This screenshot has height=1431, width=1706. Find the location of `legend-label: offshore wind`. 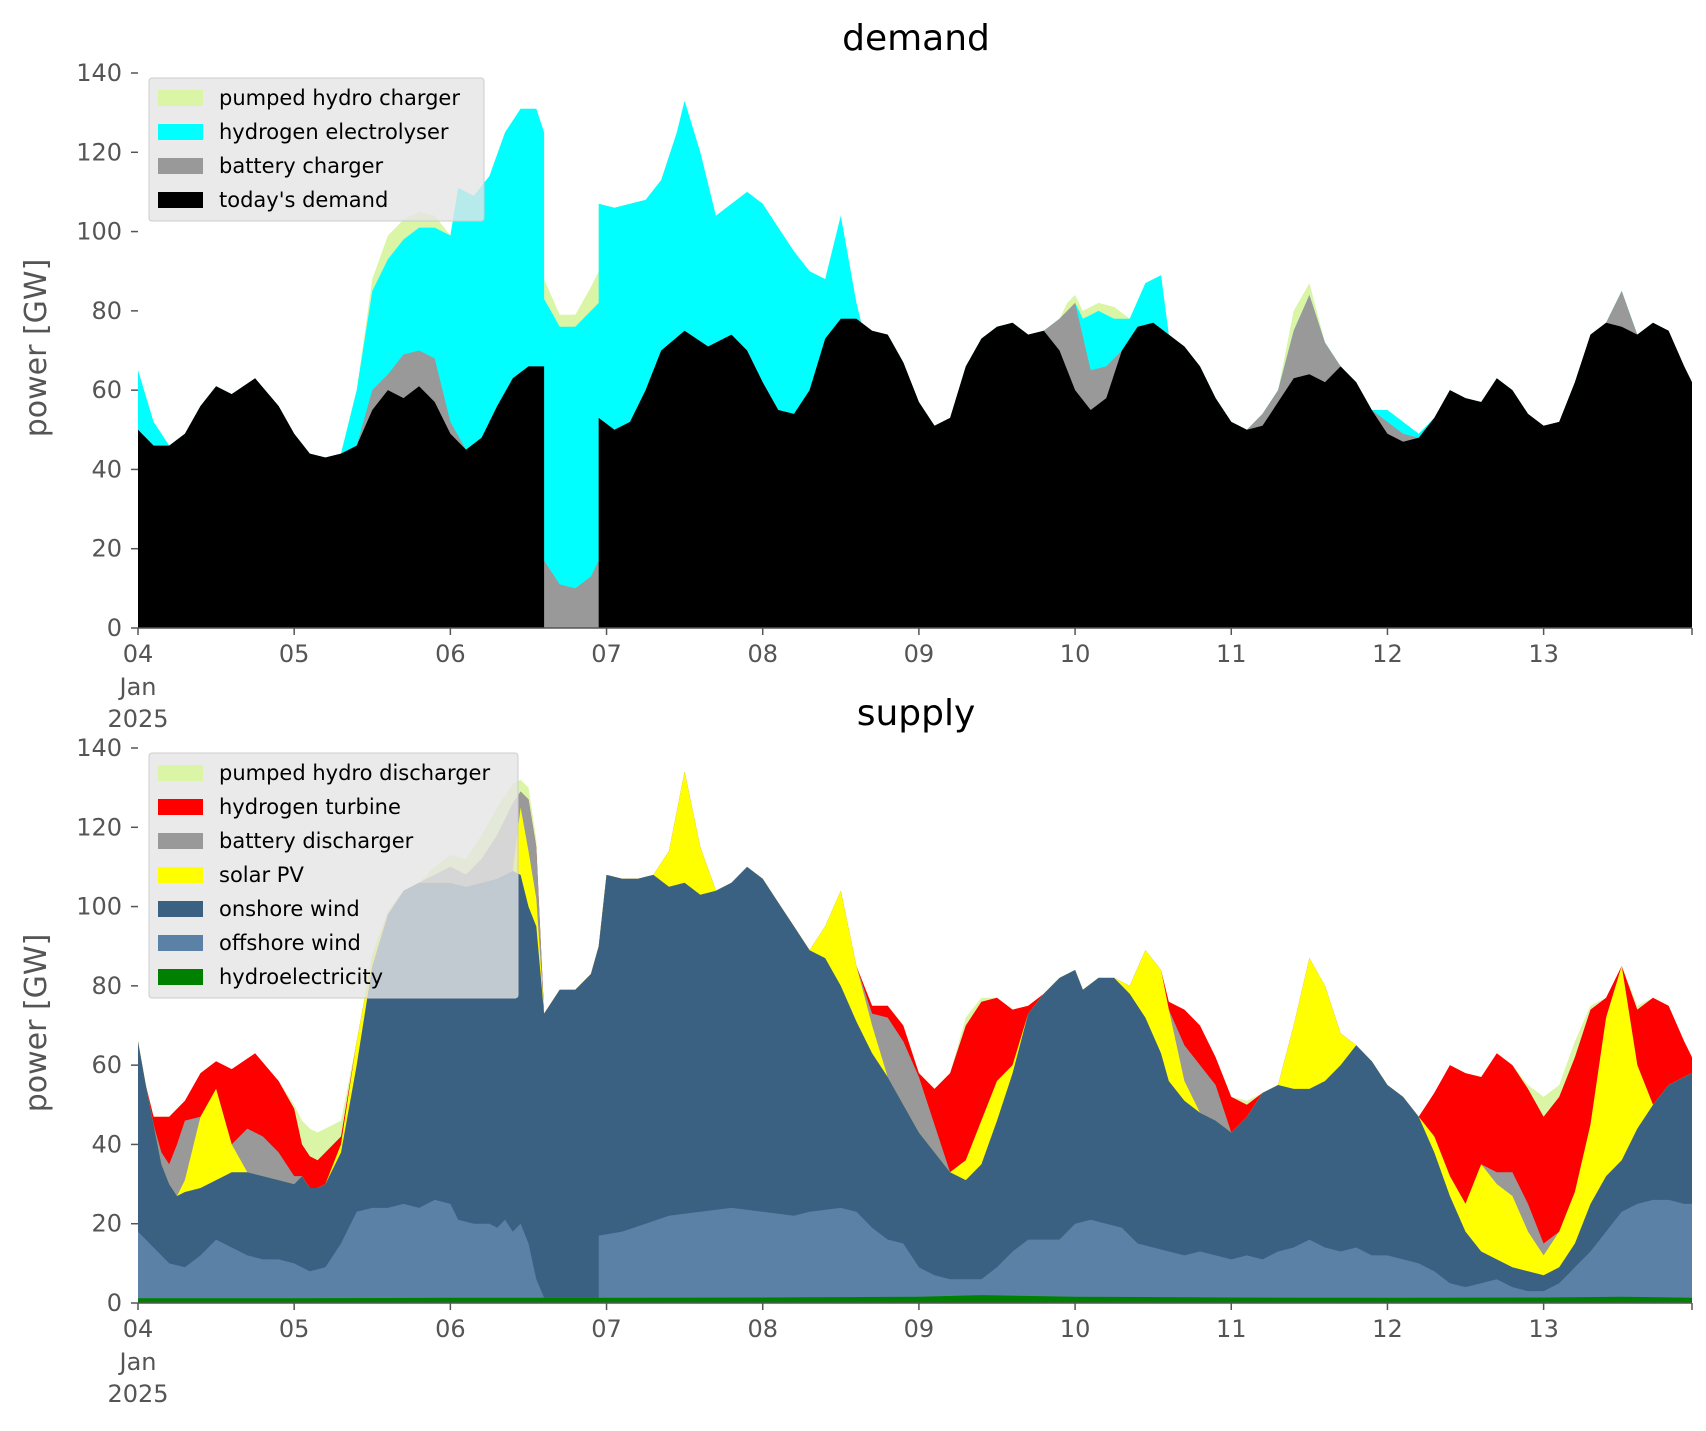

legend-label: offshore wind is located at coordinates (290, 943).